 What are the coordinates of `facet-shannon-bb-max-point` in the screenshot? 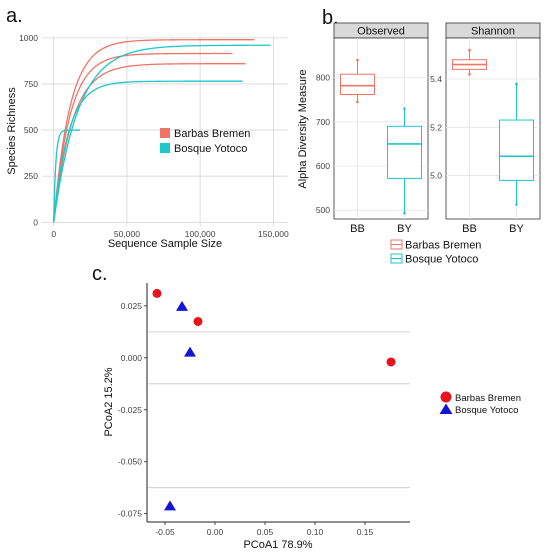 It's located at (469, 50).